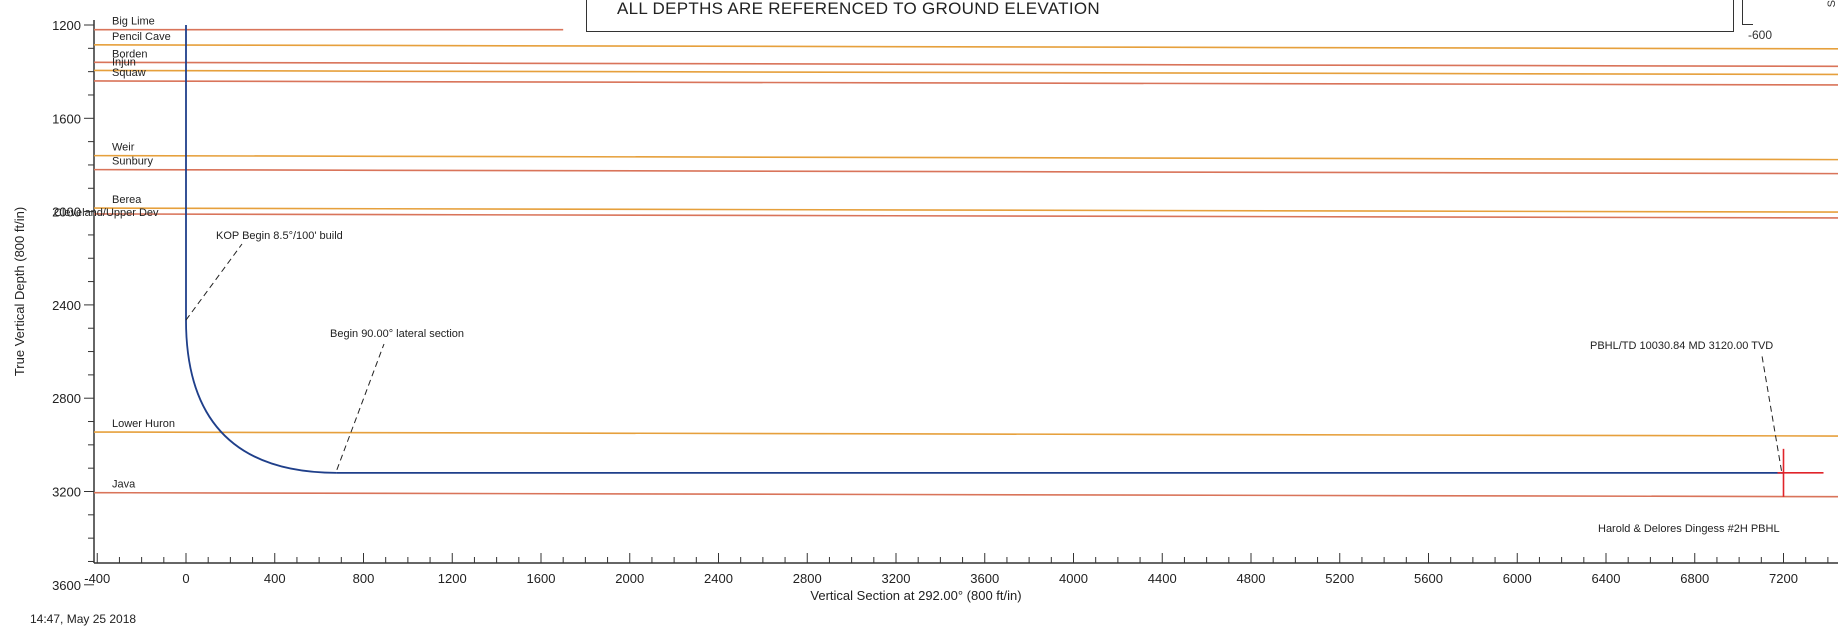 The height and width of the screenshot is (626, 1838). I want to click on x-tick-label: 4400, so click(1162, 578).